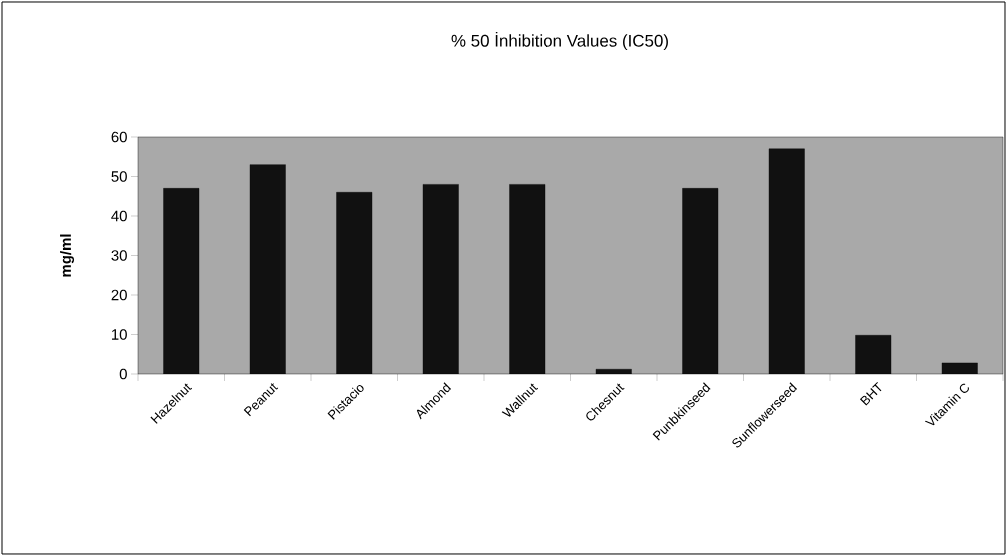  What do you see at coordinates (123, 374) in the screenshot?
I see `y-tick-label: 0` at bounding box center [123, 374].